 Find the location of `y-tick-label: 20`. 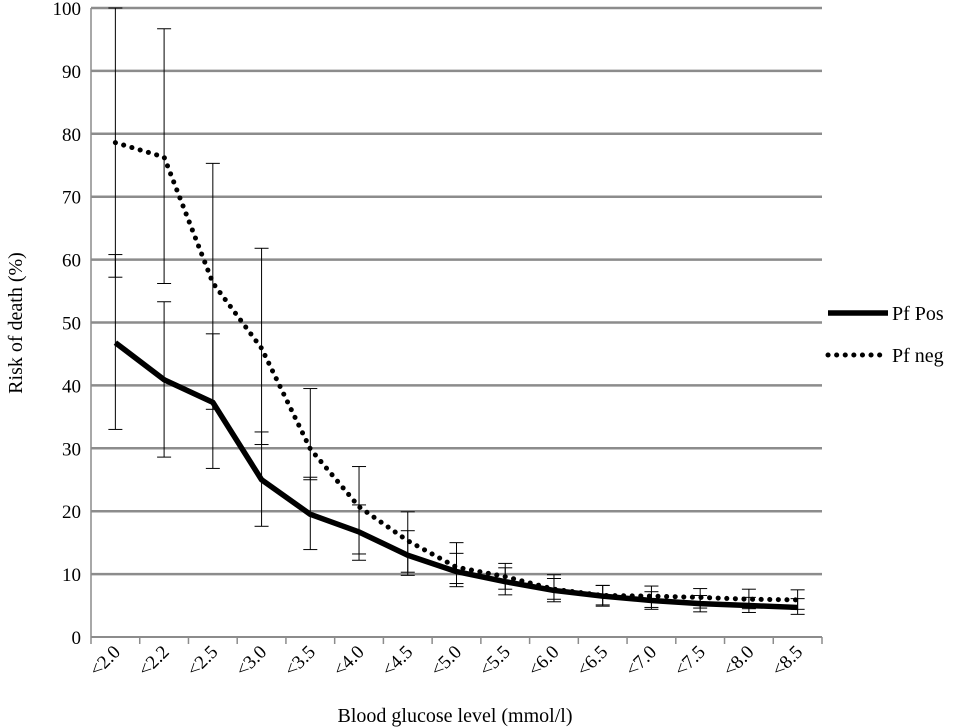

y-tick-label: 20 is located at coordinates (71, 512).